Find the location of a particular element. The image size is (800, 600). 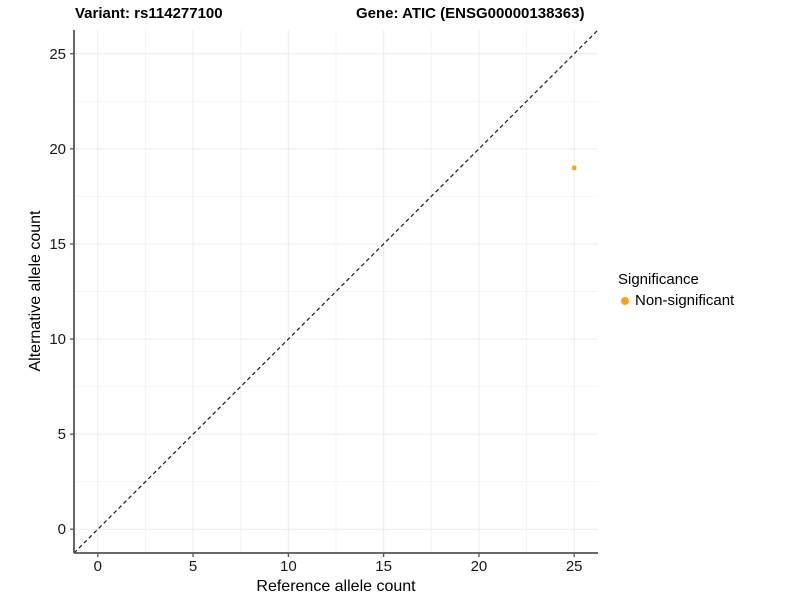

legend-item-label: Non-significant is located at coordinates (685, 300).